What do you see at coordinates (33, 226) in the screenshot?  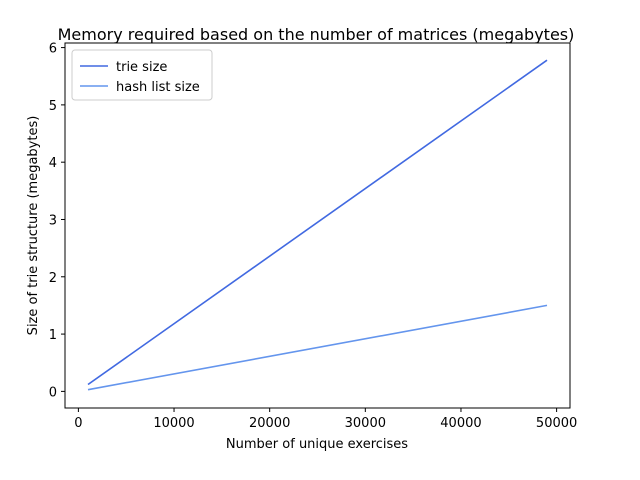 I see `y-axis-label: Size of trie structure (megabytes)` at bounding box center [33, 226].